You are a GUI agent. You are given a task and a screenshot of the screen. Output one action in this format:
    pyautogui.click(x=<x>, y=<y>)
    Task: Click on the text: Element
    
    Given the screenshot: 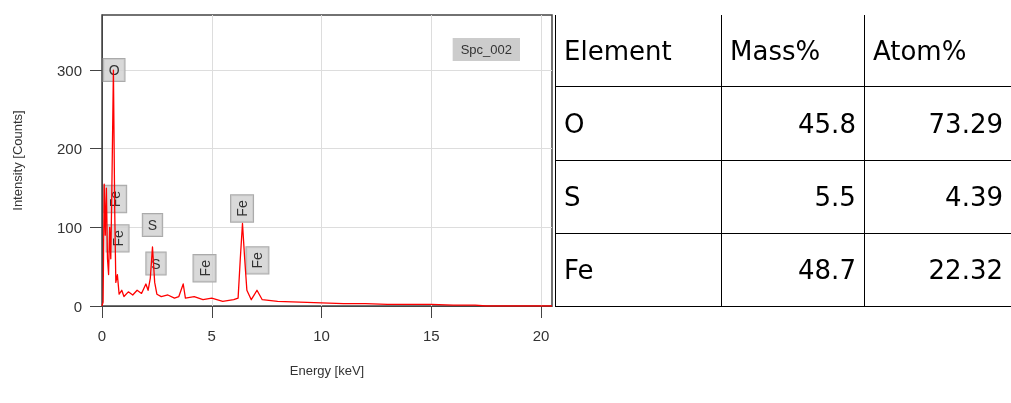 What is the action you would take?
    pyautogui.click(x=638, y=51)
    